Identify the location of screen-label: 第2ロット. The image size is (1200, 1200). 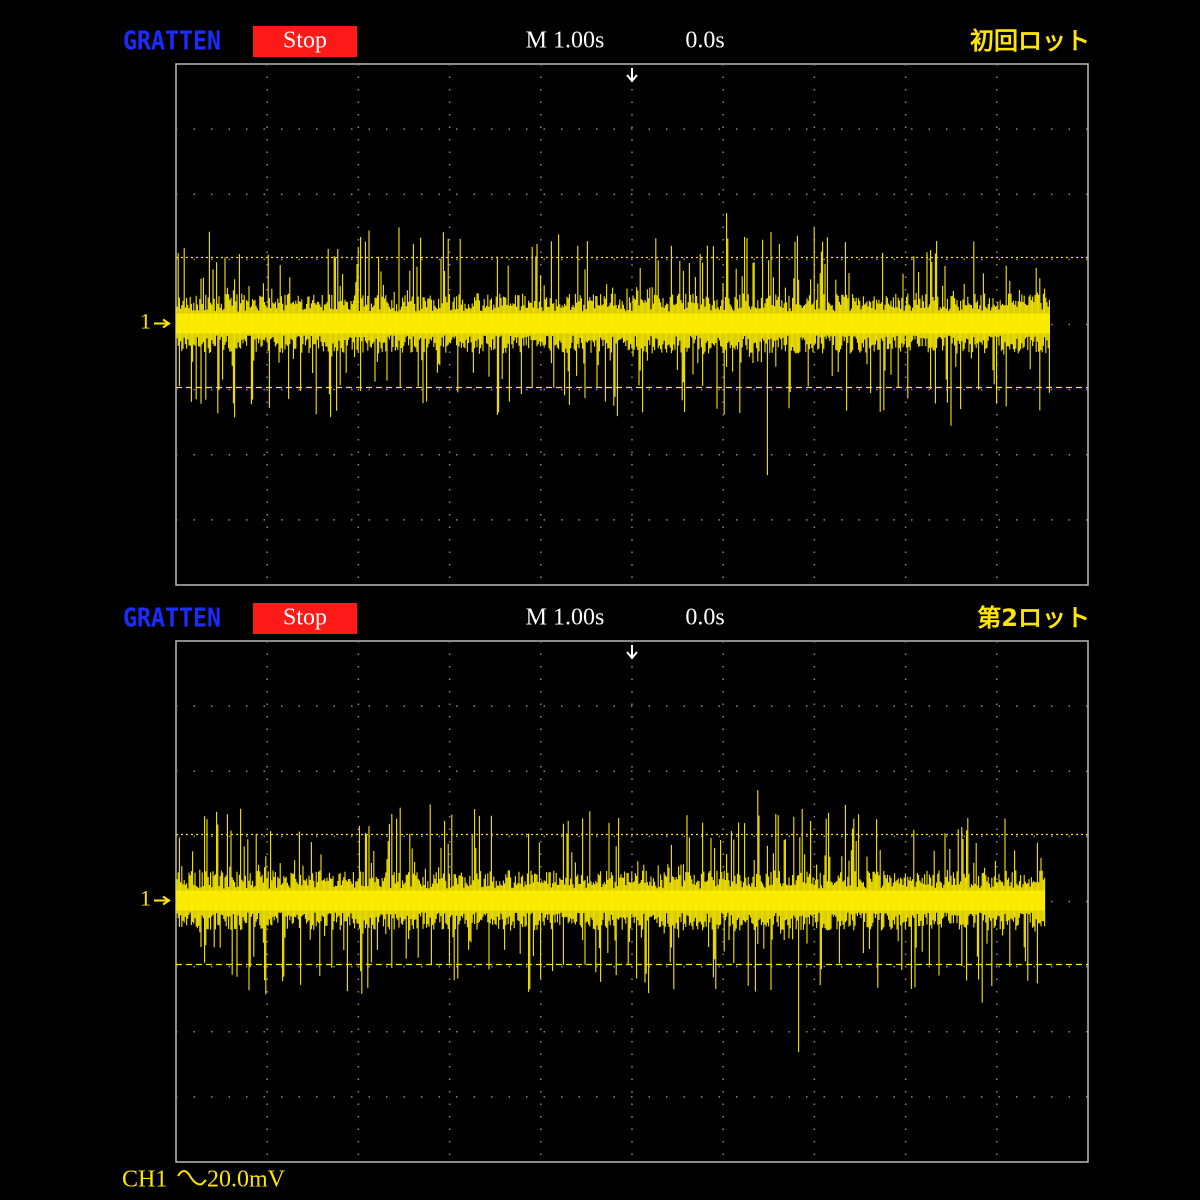
(1033, 618).